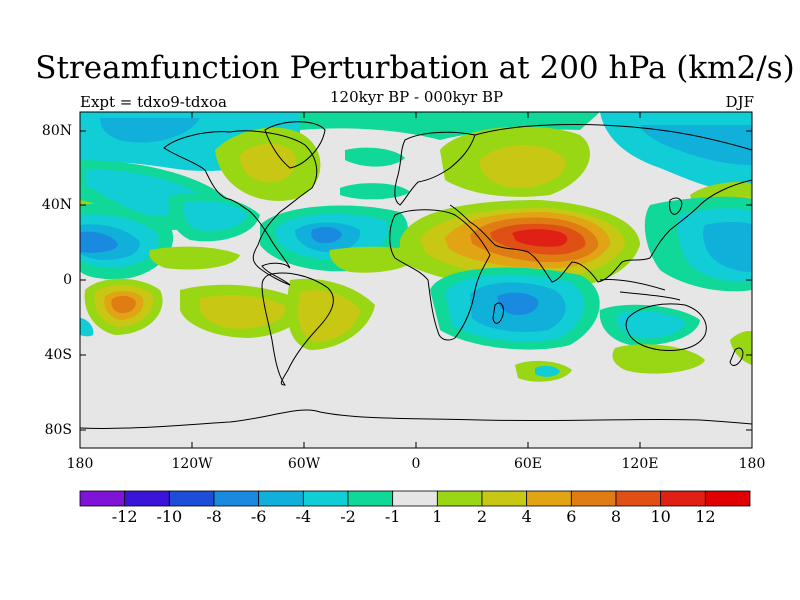  What do you see at coordinates (660, 516) in the screenshot?
I see `colorbar-label: 10` at bounding box center [660, 516].